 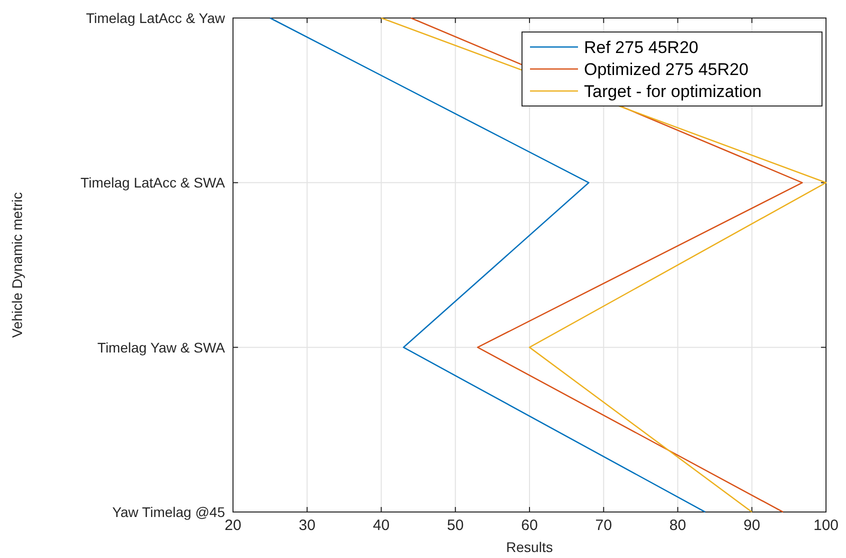 I want to click on x-tick-label: 90, so click(x=752, y=525).